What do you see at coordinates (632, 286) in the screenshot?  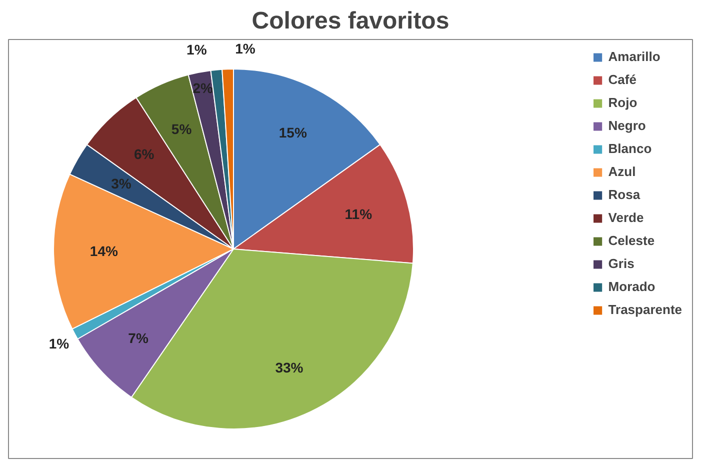 I see `legend-label: Morado` at bounding box center [632, 286].